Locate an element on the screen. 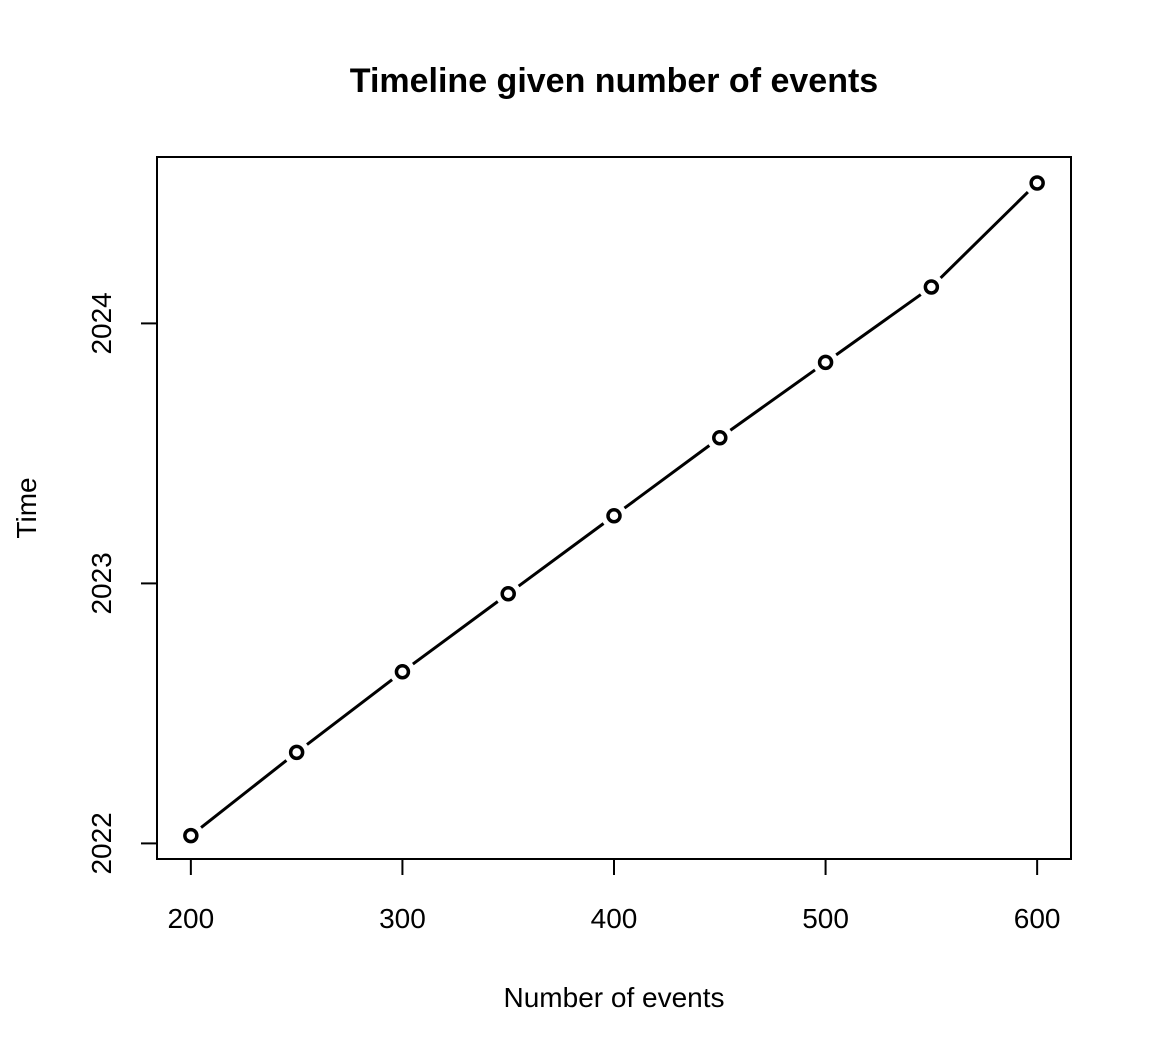 Image resolution: width=1152 pixels, height=1056 pixels. x-axis: 200 300 400 500 600 is located at coordinates (614, 896).